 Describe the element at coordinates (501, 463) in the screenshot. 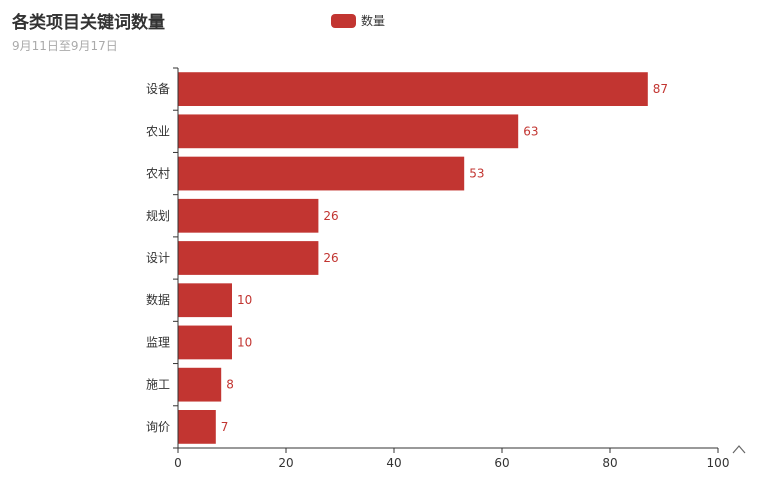

I see `x-tick-label: 60` at that location.